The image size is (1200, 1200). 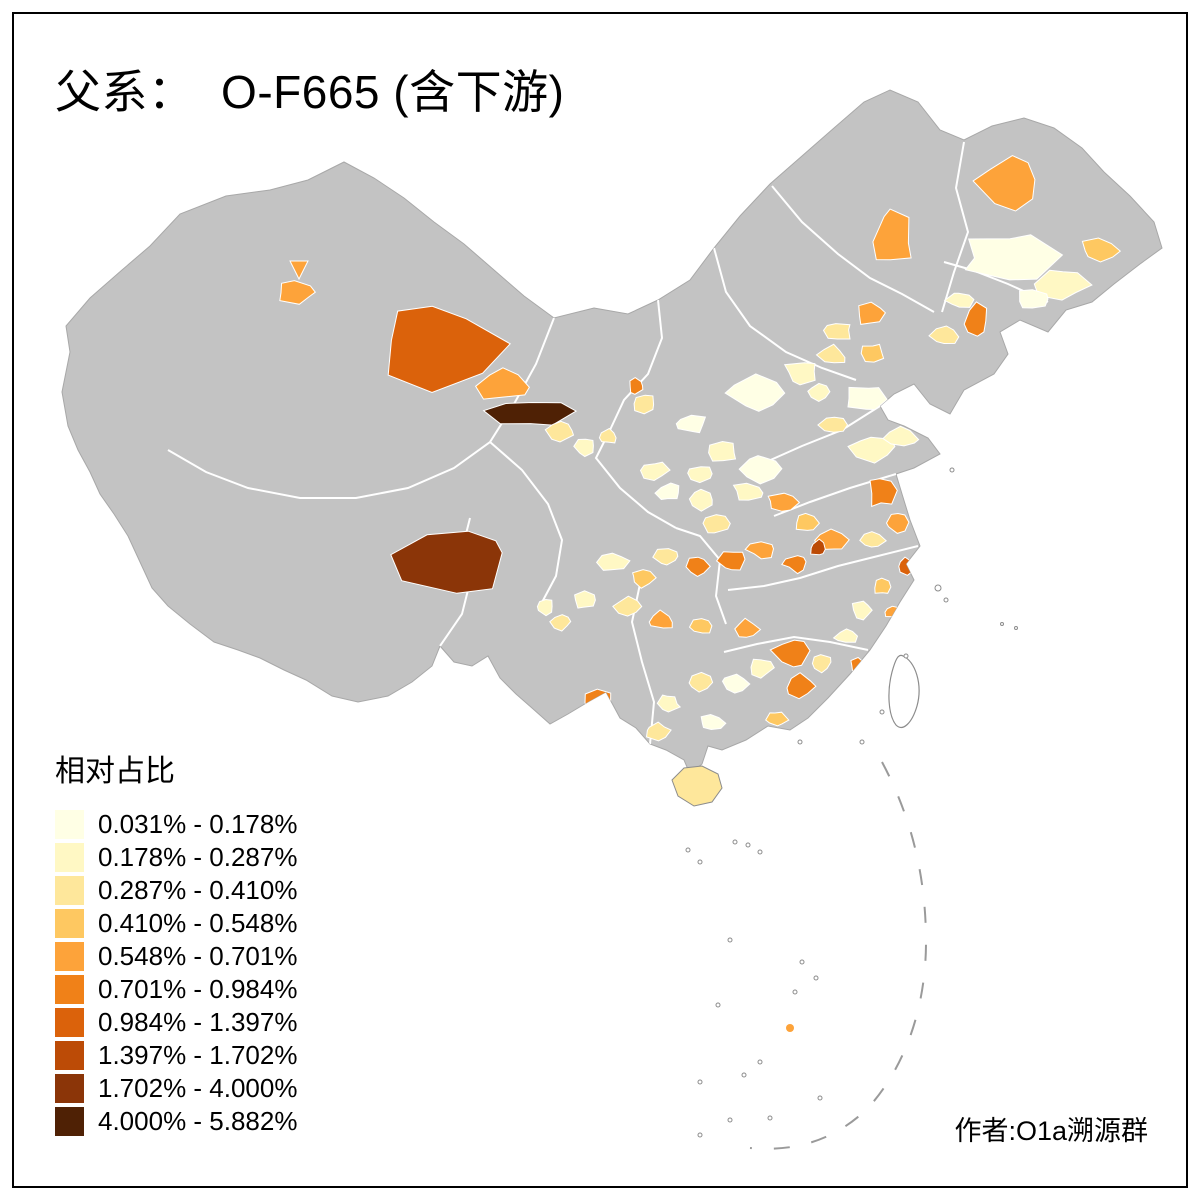 I want to click on south-china-sea, so click(x=806, y=955).